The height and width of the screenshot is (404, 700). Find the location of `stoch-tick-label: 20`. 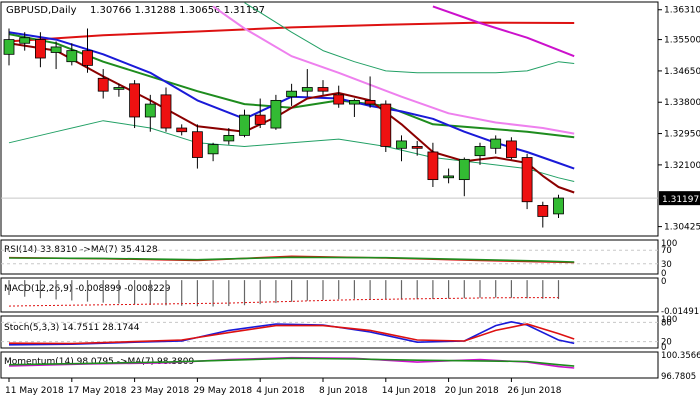

stoch-tick-label: 20 is located at coordinates (666, 343).